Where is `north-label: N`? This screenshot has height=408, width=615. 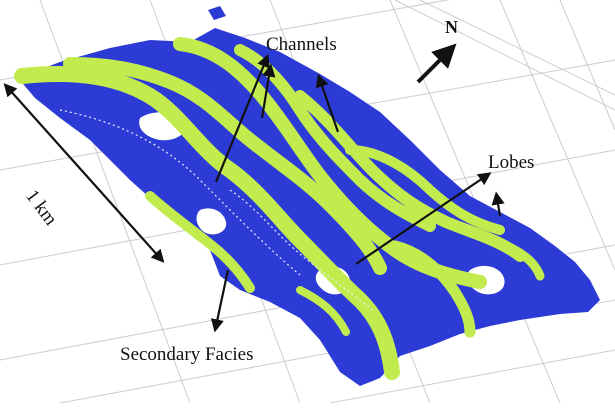 north-label: N is located at coordinates (451, 27).